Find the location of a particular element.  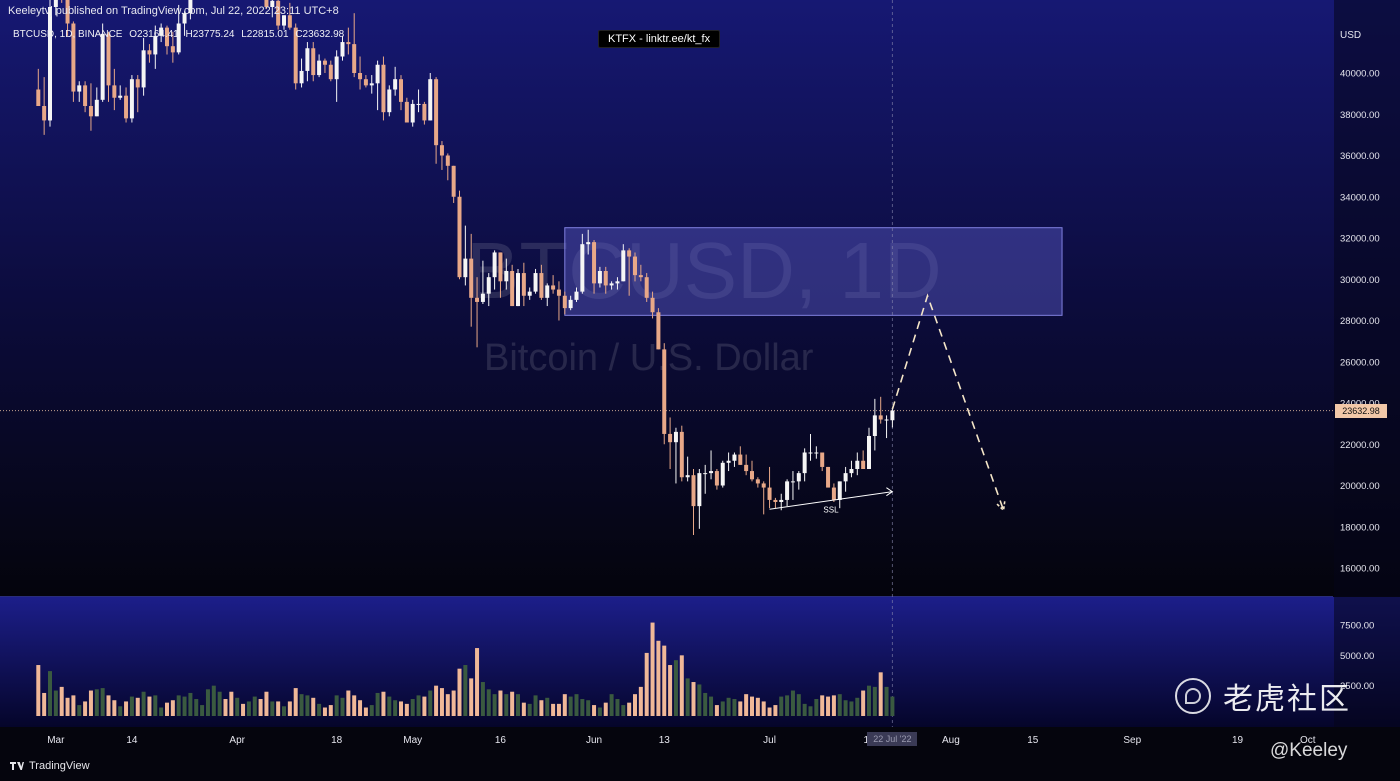

projection-arrowhead is located at coordinates (1001, 506).